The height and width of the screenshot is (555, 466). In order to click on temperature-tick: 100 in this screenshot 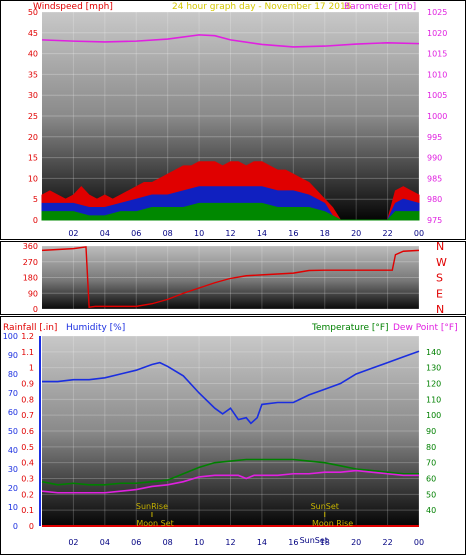, I will do `click(433, 415)`.